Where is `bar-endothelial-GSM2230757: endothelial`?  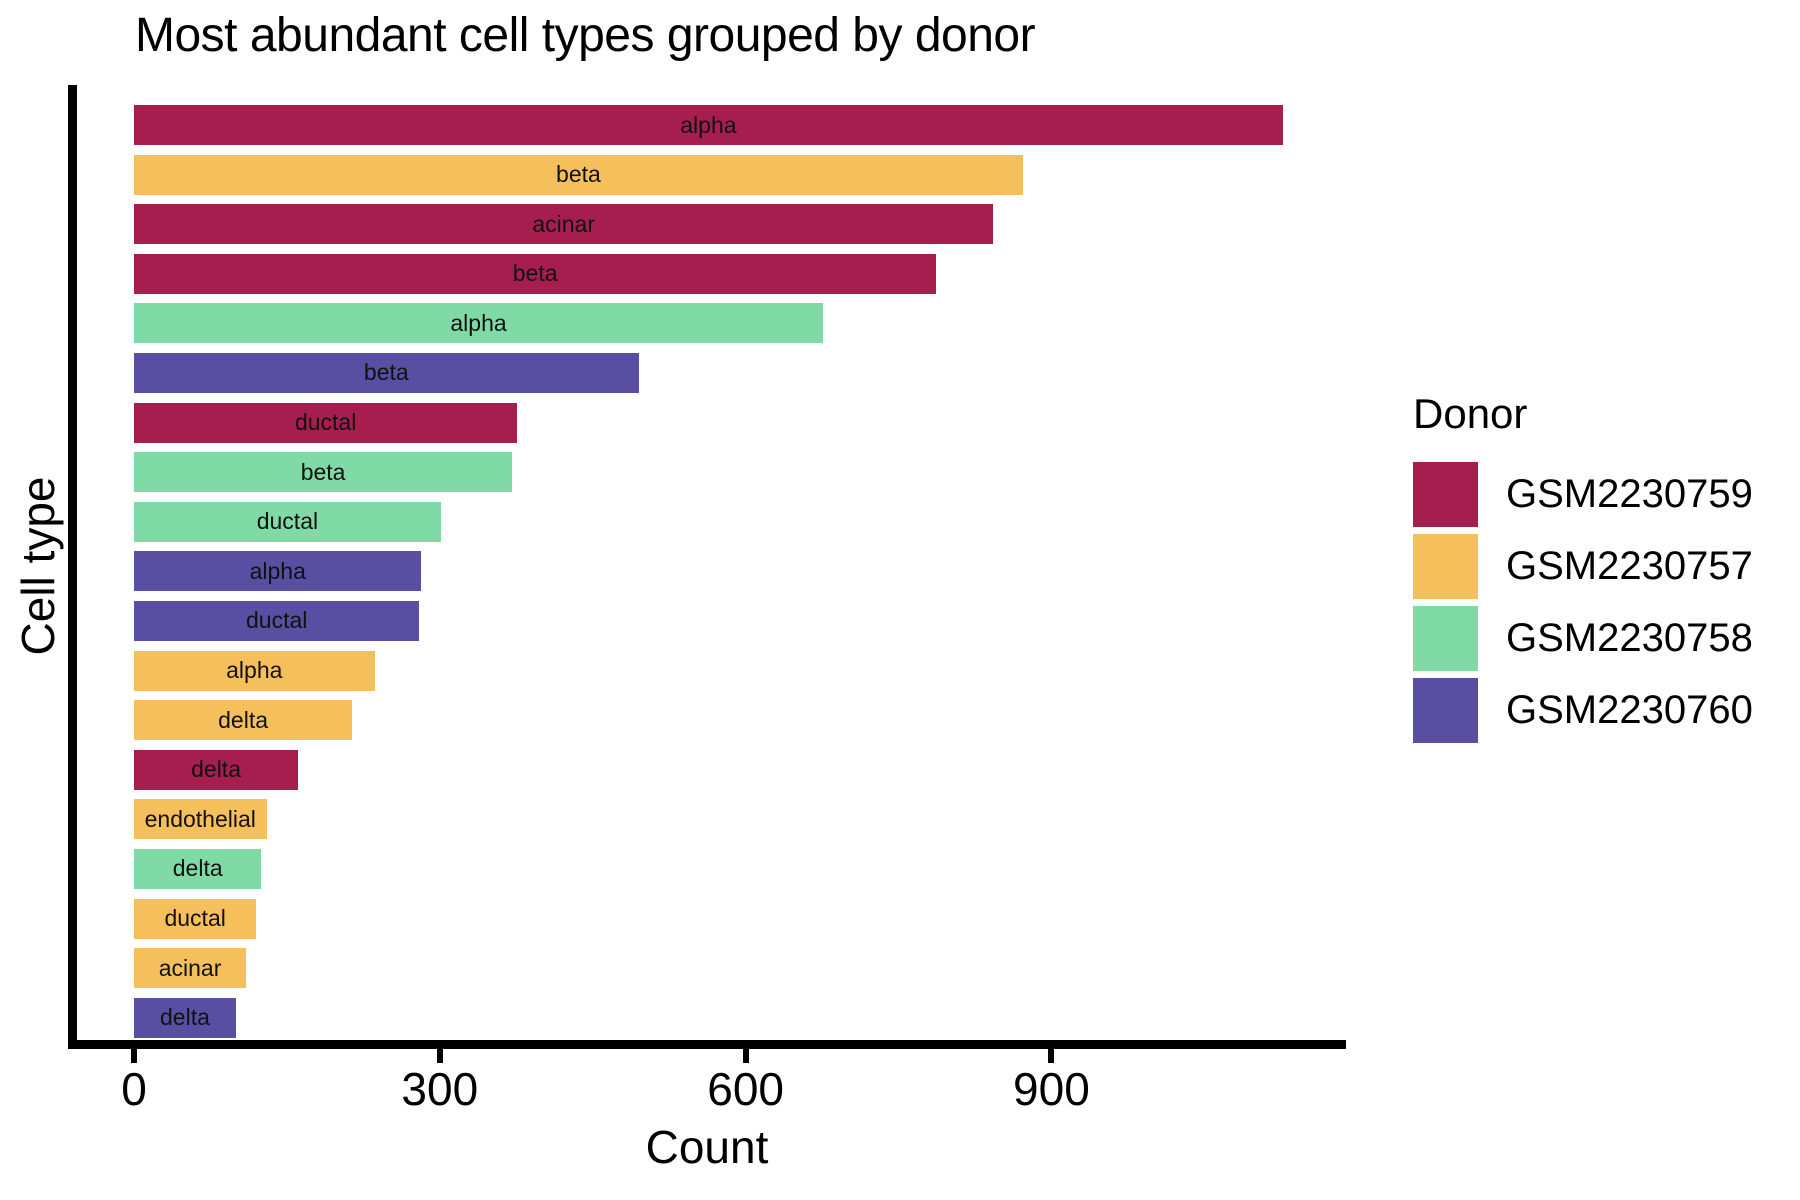
bar-endothelial-GSM2230757: endothelial is located at coordinates (200, 819).